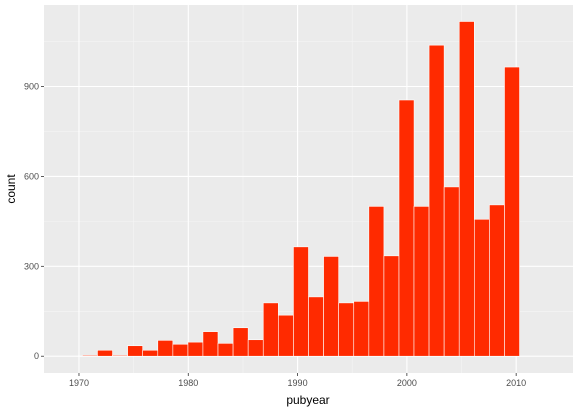 The height and width of the screenshot is (412, 578). I want to click on y-tick-label: 300, so click(31, 266).